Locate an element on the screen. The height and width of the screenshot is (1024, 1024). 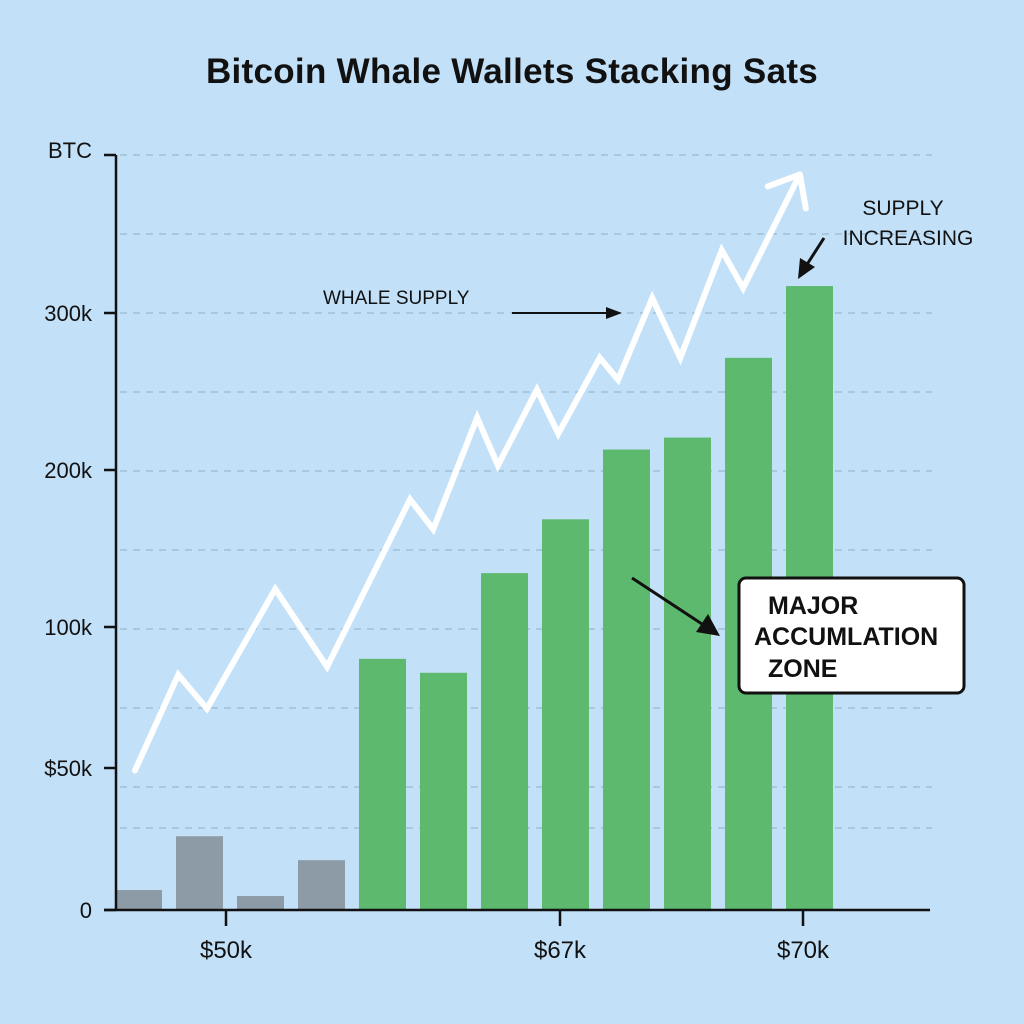
chart-title: Bitcoin Whale Wallets Stacking Sats is located at coordinates (512, 71).